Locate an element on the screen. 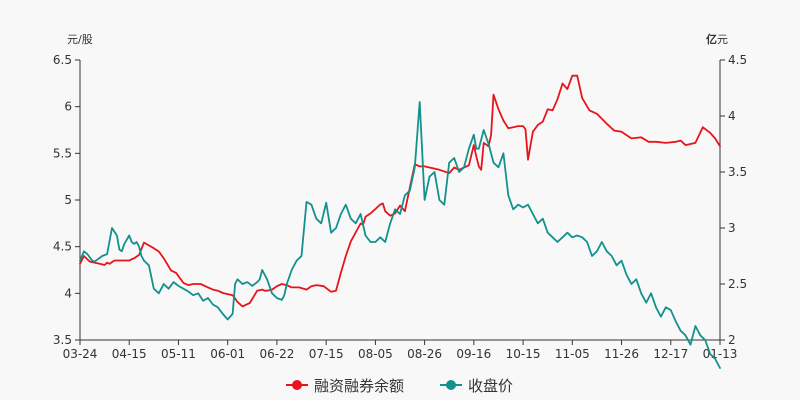  left-axis-unit: 元/股 is located at coordinates (80, 39).